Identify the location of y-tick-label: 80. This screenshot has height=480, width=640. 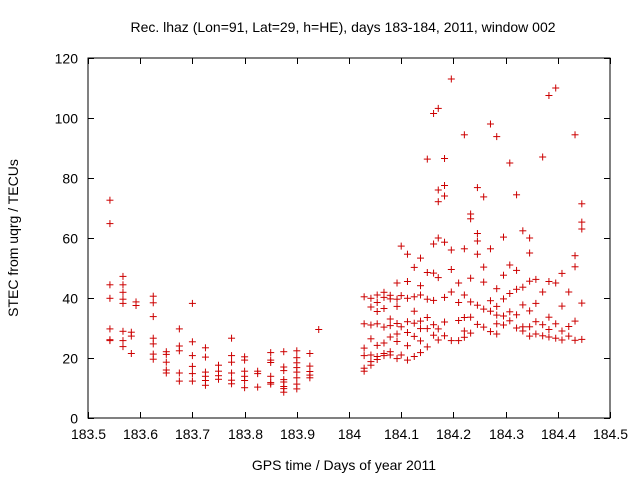
(70, 179).